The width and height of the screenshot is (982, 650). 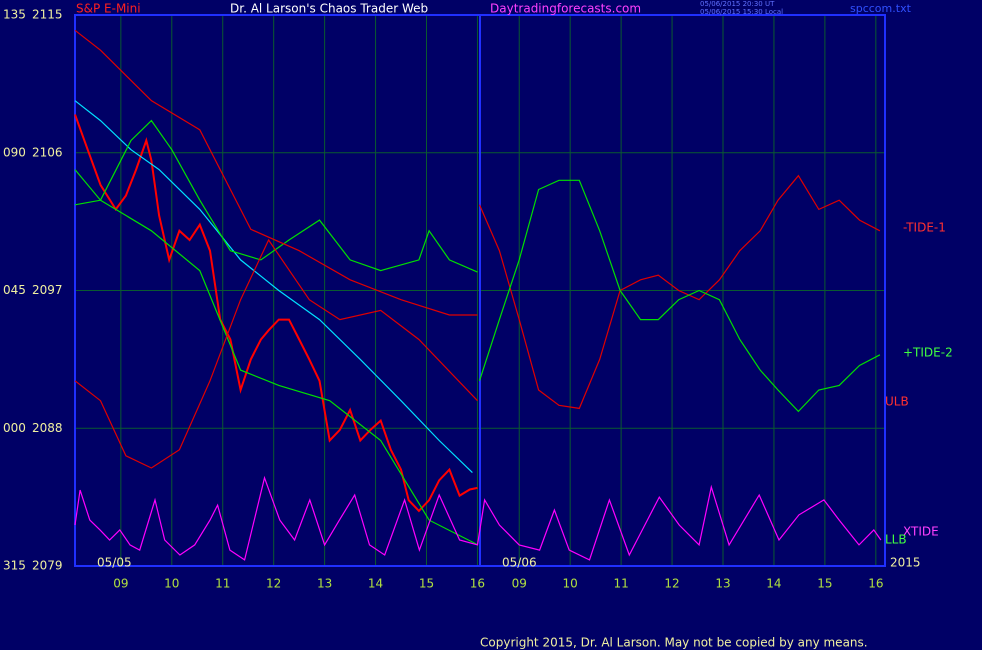 I want to click on timestamp: 05/06/2015 15:30 Local, so click(x=741, y=12).